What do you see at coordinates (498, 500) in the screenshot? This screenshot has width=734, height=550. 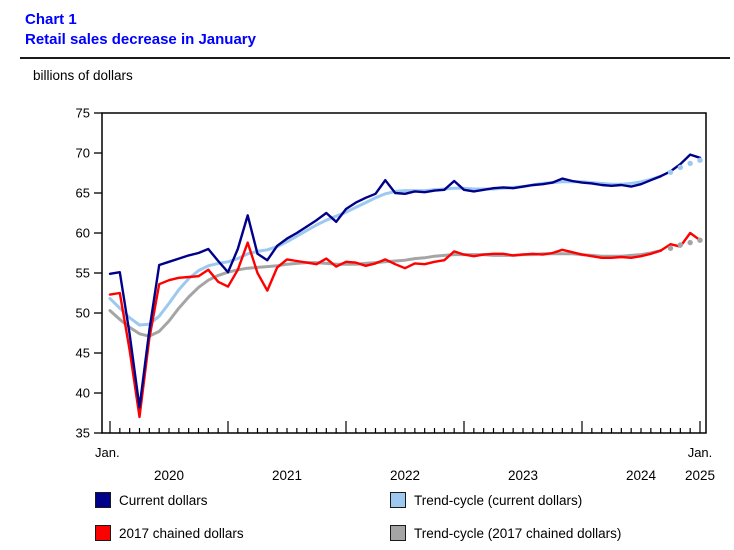 I see `legend-label: Trend-cycle (current dollars)` at bounding box center [498, 500].